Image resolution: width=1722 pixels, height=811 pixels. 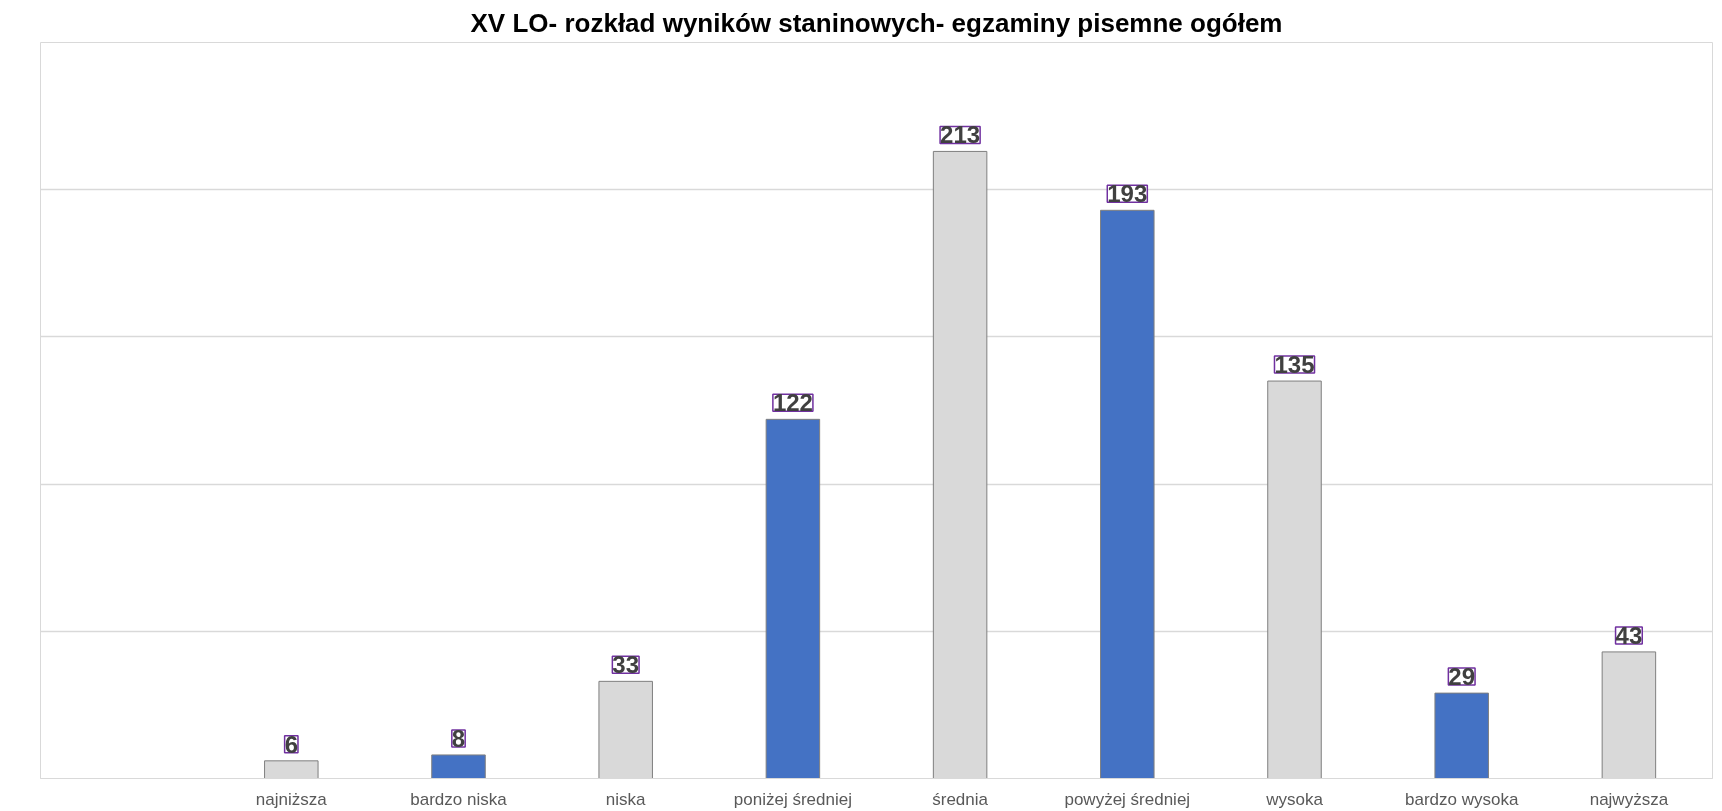 What do you see at coordinates (792, 799) in the screenshot?
I see `x-tick-label: poniżej średniej` at bounding box center [792, 799].